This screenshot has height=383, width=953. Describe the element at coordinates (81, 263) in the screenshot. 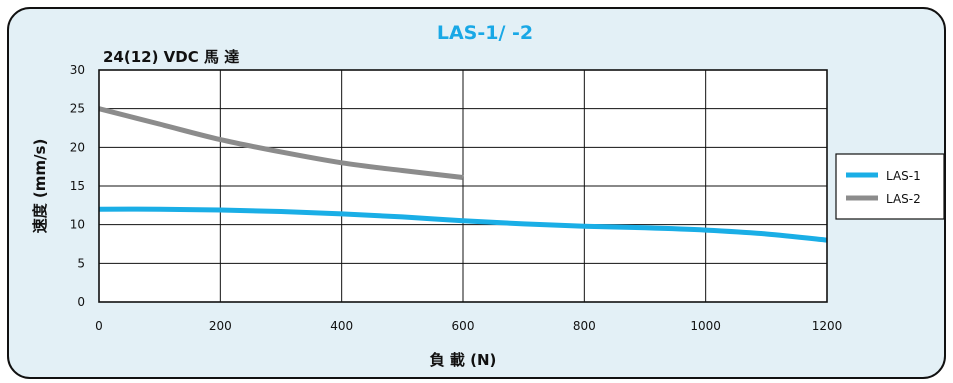

I see `y-tick-label: 5` at that location.